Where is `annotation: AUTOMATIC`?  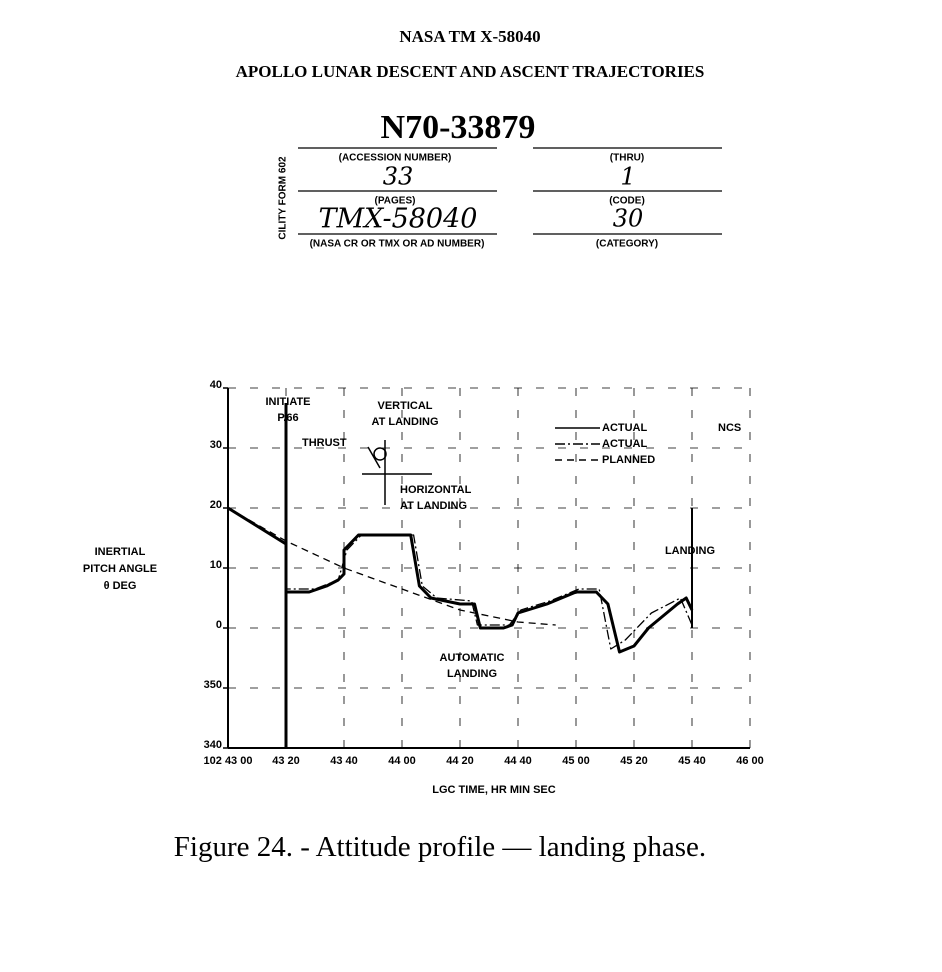 annotation: AUTOMATIC is located at coordinates (472, 658).